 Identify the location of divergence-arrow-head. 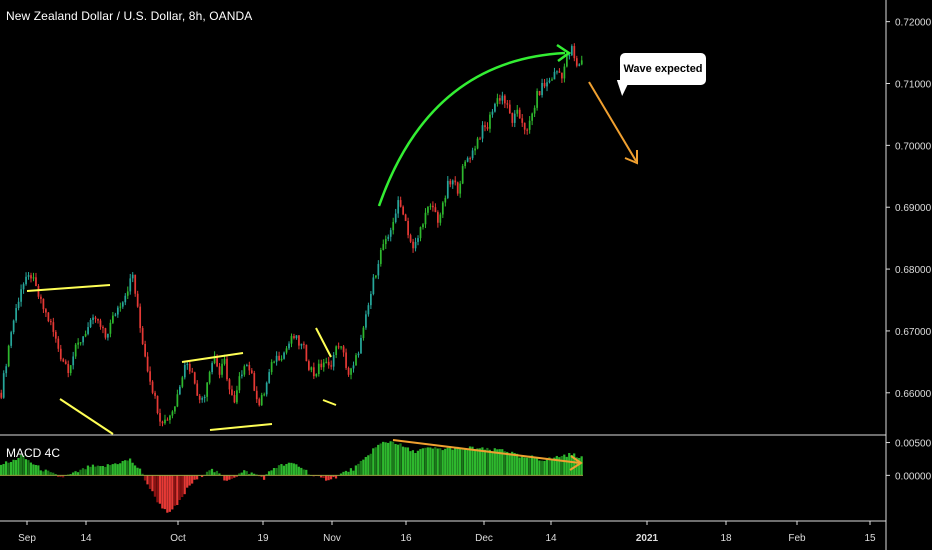
(576, 463).